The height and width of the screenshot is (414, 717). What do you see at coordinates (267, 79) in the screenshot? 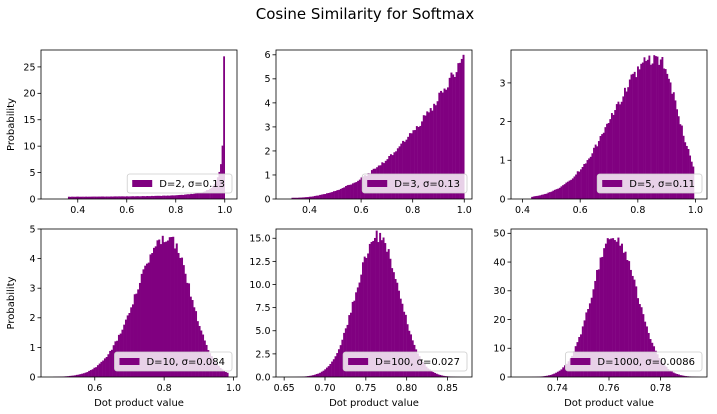
I see `y-tick-label: 5` at bounding box center [267, 79].